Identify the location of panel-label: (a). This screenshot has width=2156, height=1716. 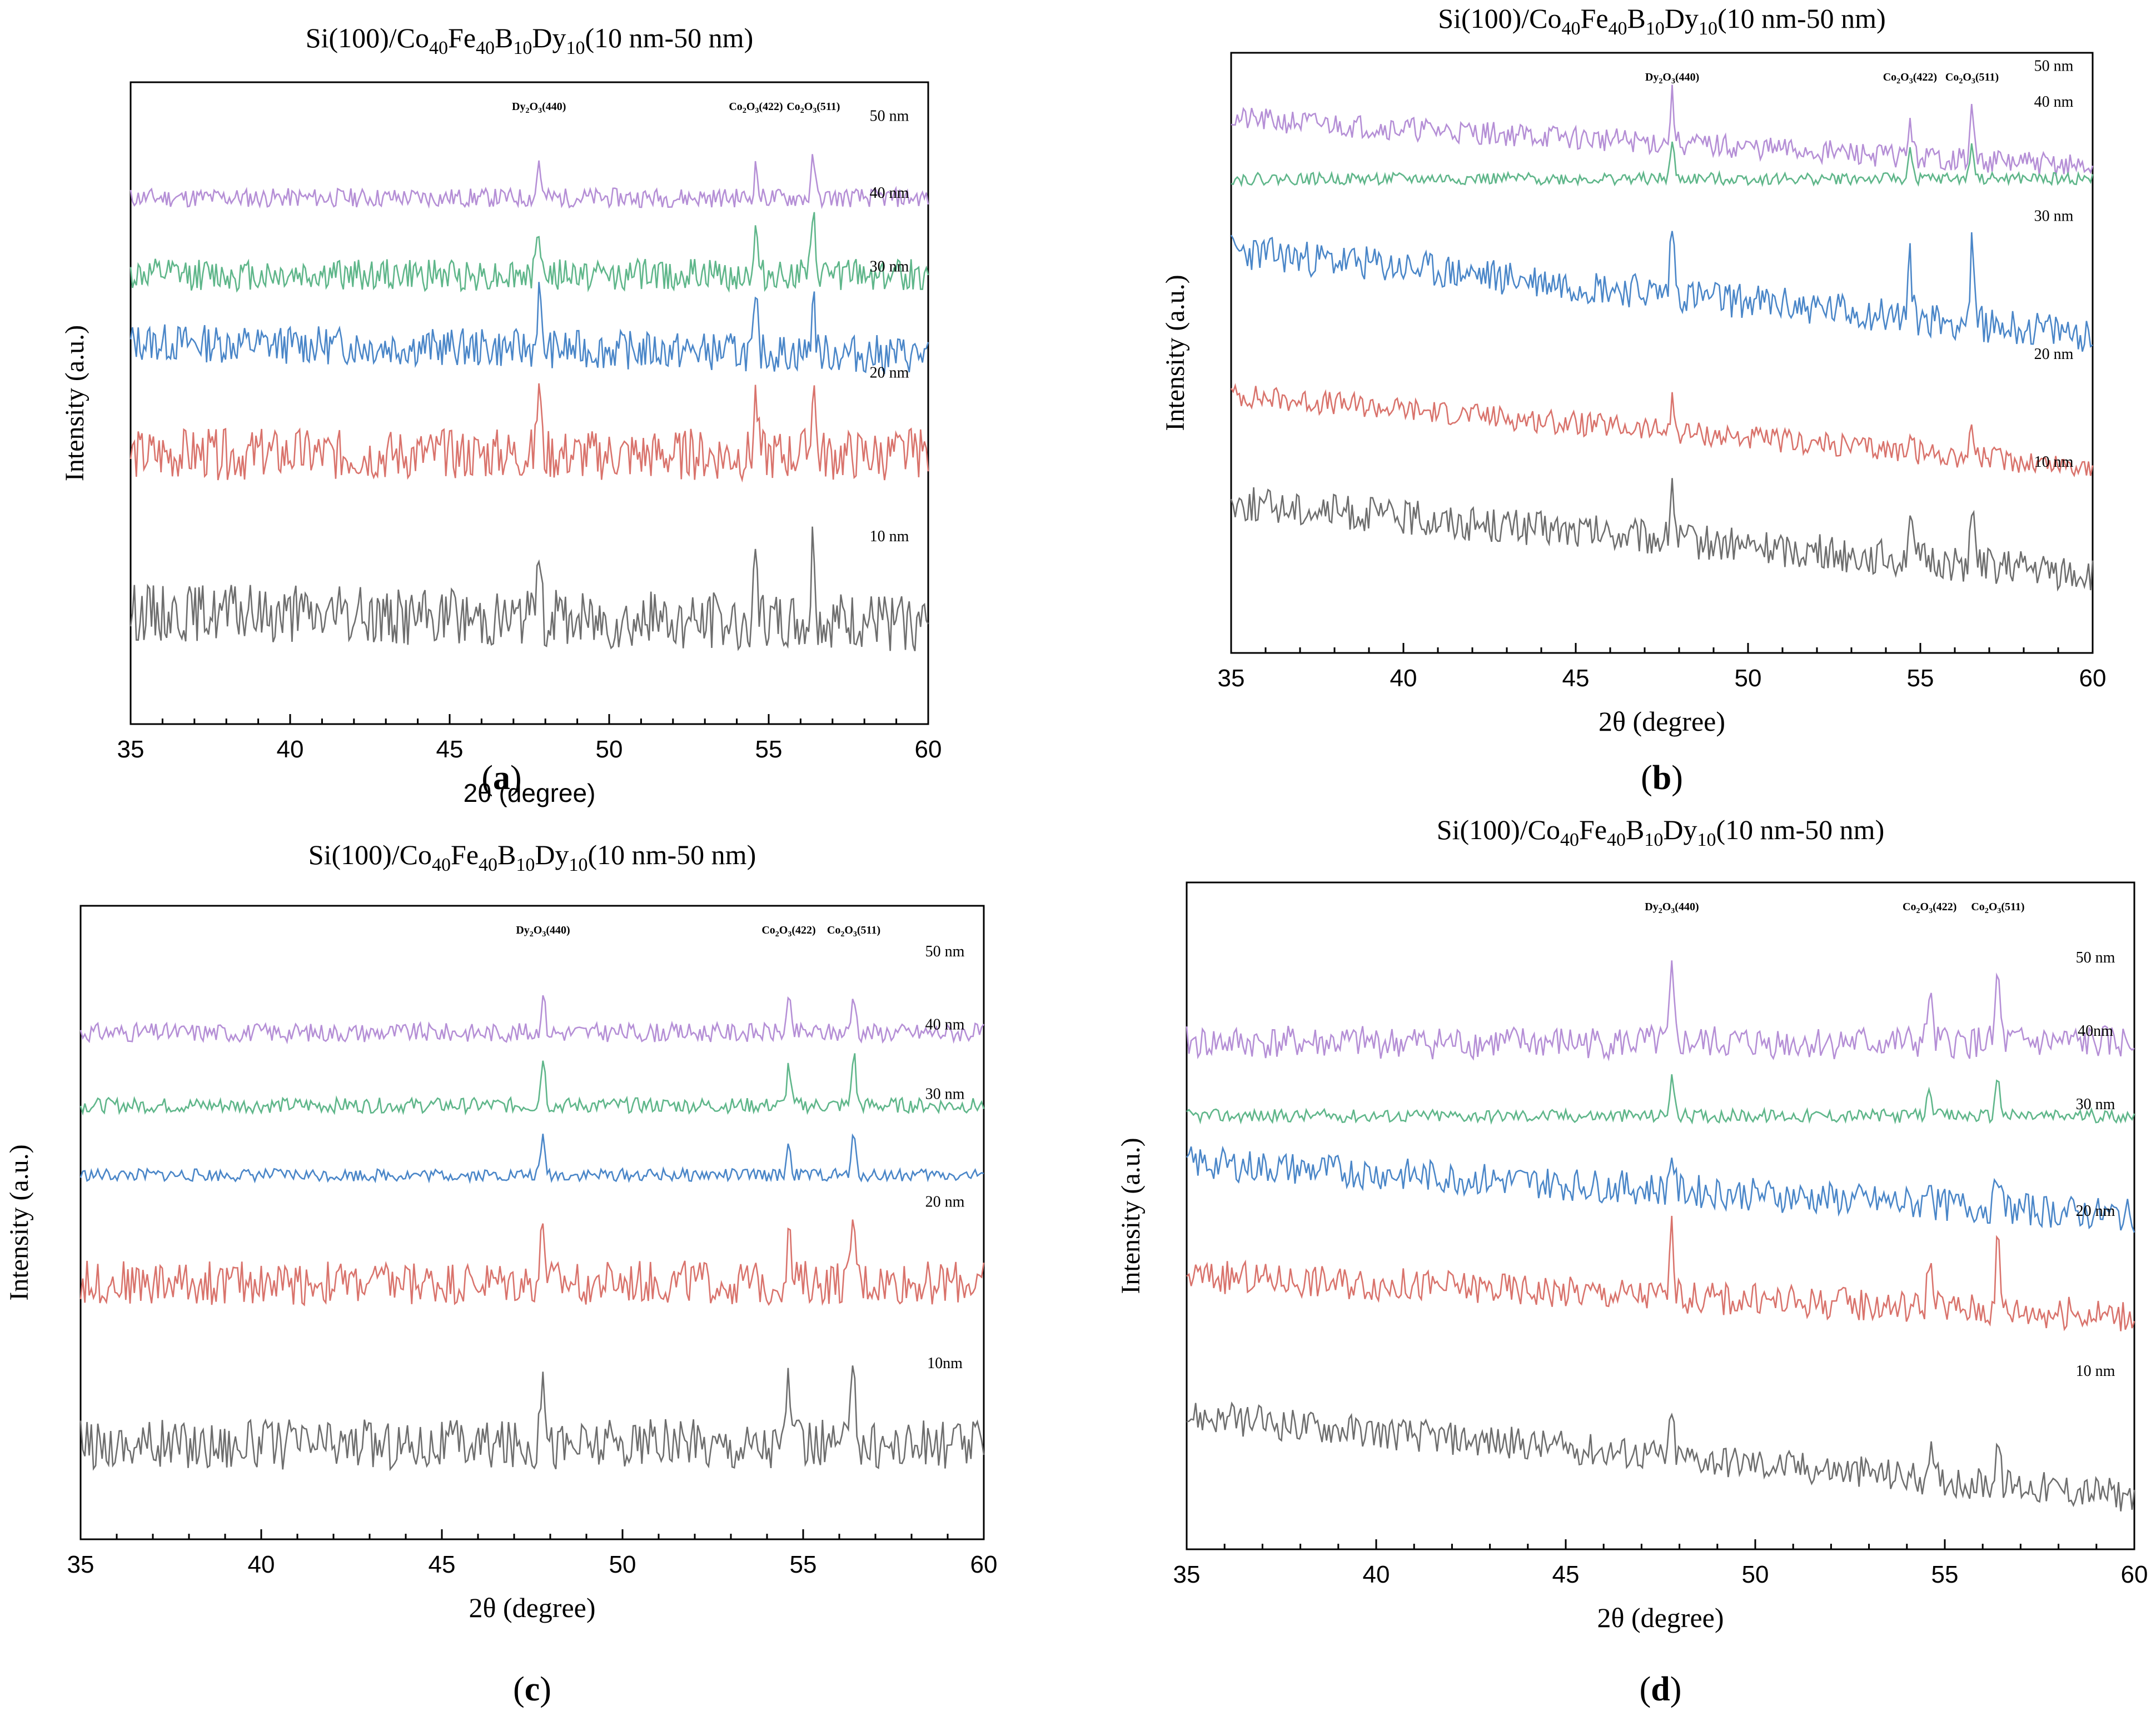
(501, 778).